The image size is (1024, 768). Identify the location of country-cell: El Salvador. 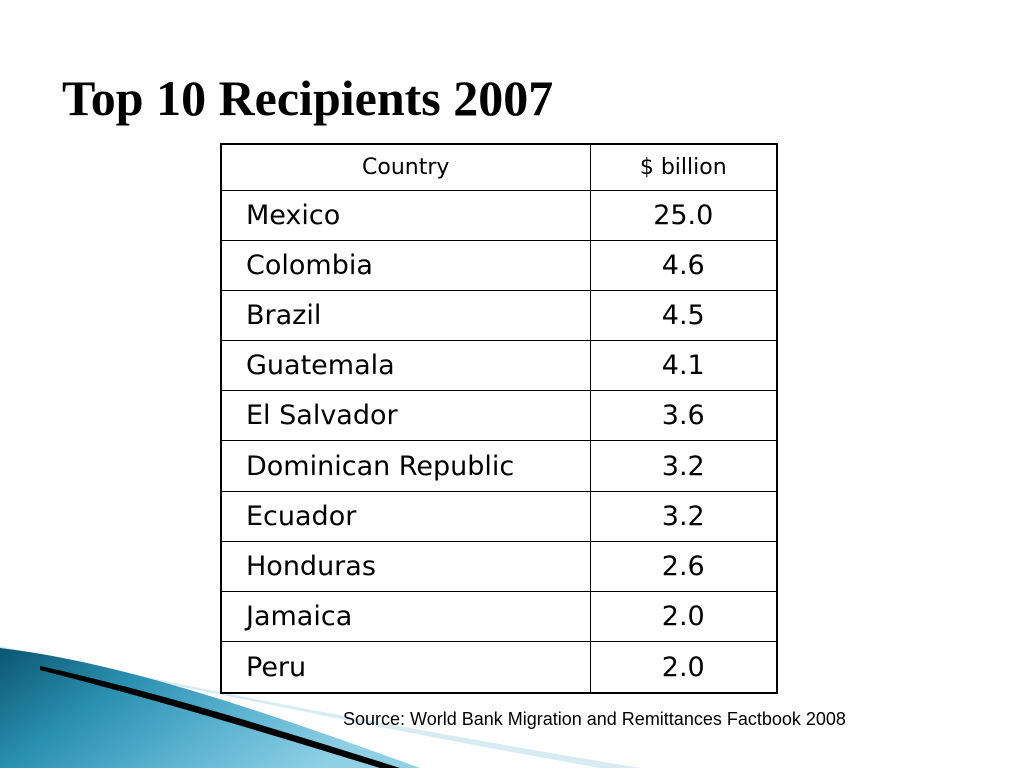
(406, 416).